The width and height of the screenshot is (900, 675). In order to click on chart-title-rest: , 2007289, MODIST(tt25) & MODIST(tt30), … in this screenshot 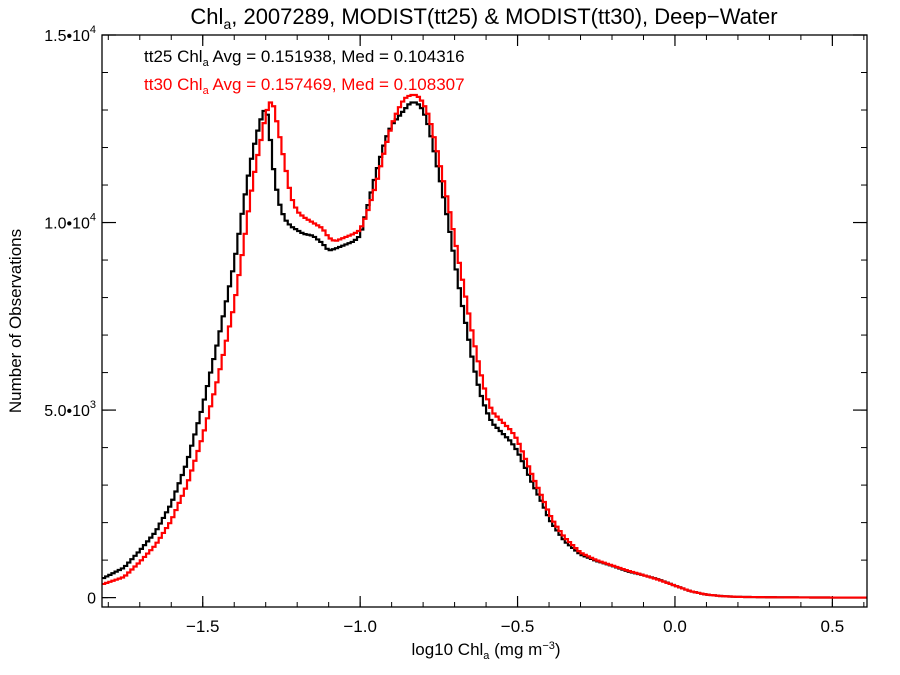, I will do `click(504, 16)`.